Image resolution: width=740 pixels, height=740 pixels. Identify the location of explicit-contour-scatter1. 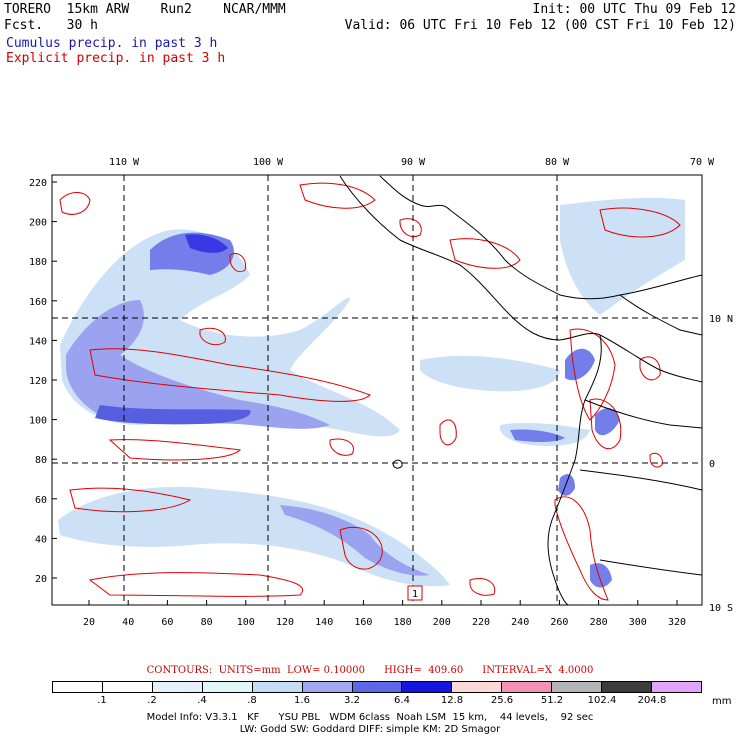
(212, 336).